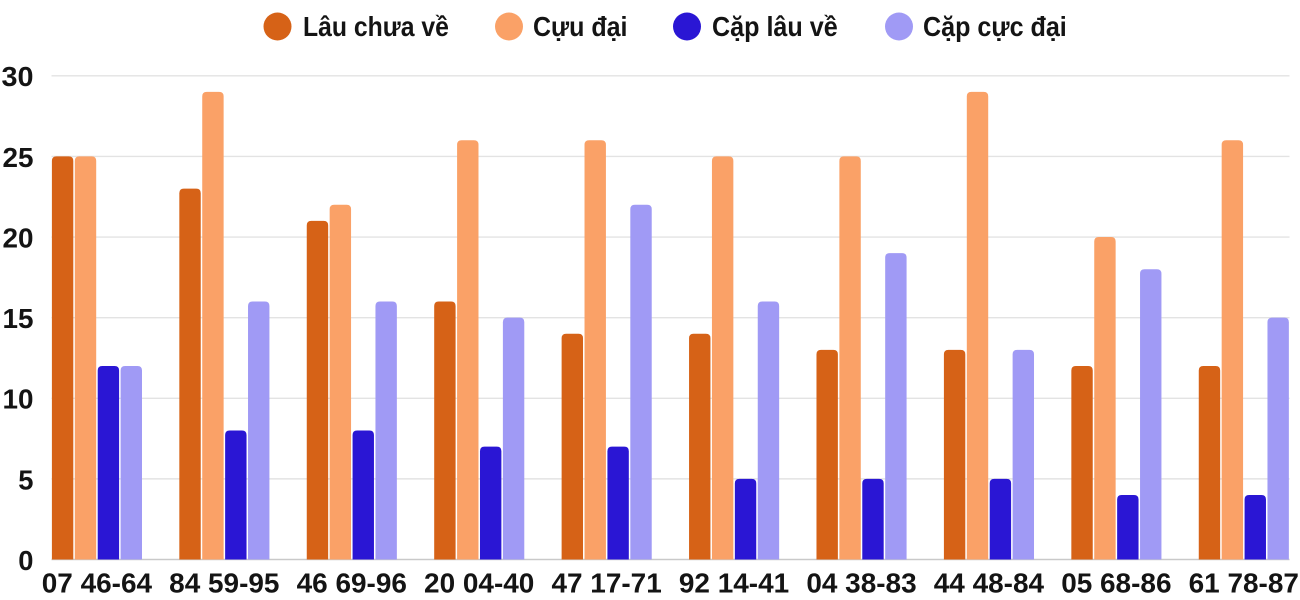 Image resolution: width=1300 pixels, height=600 pixels. What do you see at coordinates (989, 583) in the screenshot?
I see `svg-text: 44 48-84` at bounding box center [989, 583].